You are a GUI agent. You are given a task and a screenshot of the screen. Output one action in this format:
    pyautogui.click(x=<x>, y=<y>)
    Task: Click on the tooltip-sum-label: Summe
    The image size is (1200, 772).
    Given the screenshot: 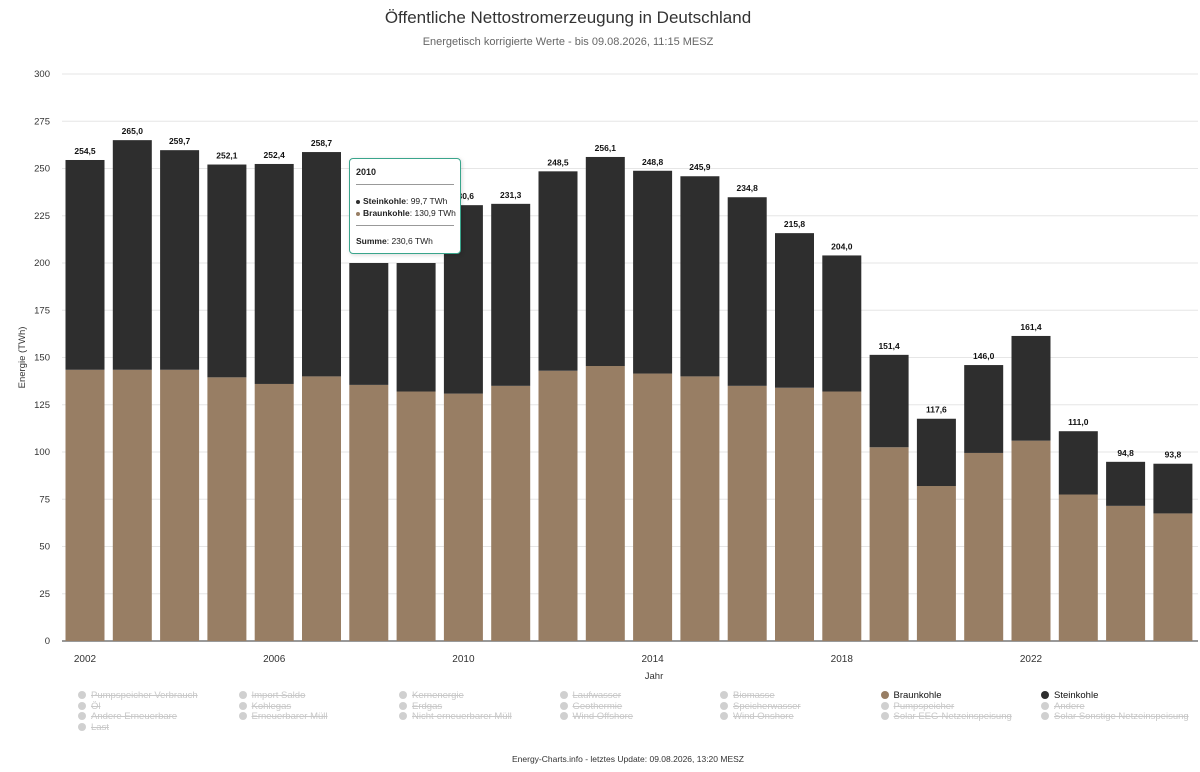 What is the action you would take?
    pyautogui.click(x=371, y=241)
    